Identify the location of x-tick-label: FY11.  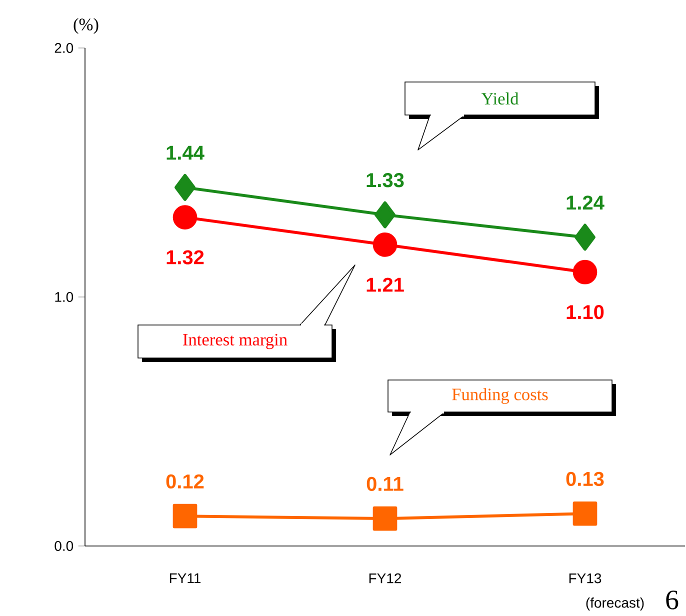
(185, 578).